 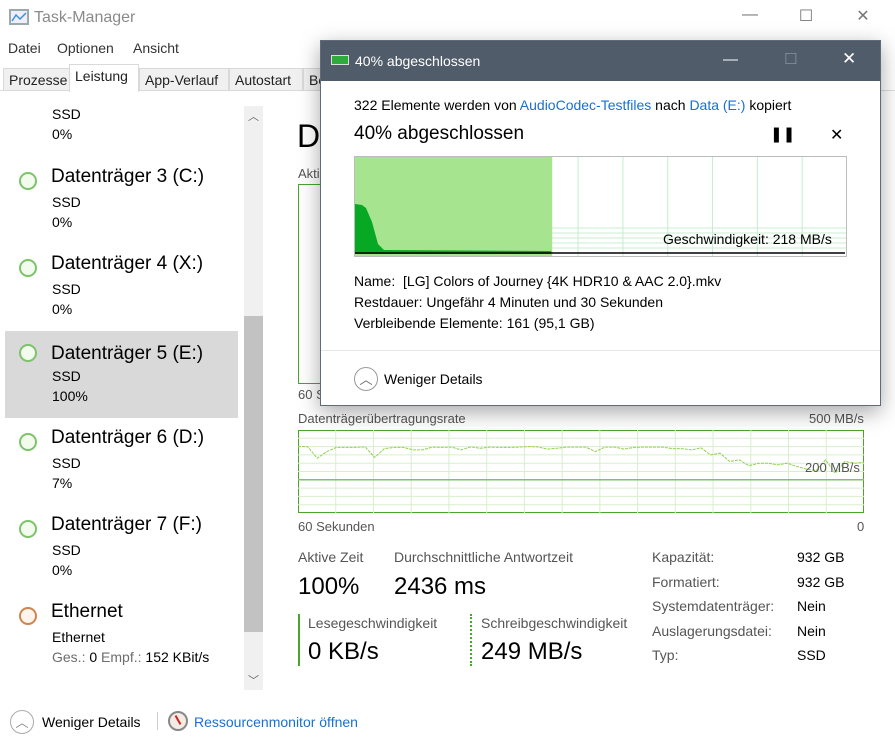 What do you see at coordinates (581, 460) in the screenshot?
I see `transfer-rate-line` at bounding box center [581, 460].